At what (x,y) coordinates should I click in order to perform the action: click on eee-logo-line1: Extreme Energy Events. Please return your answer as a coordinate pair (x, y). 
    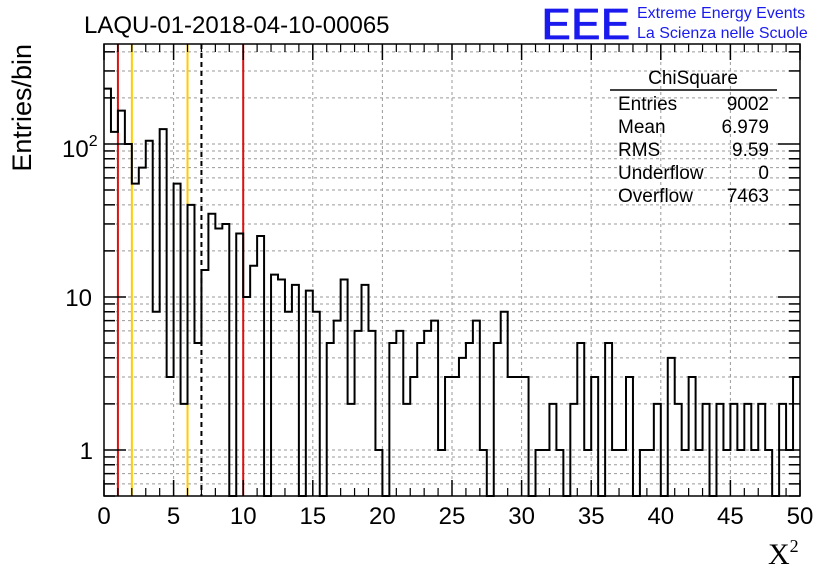
    Looking at the image, I should click on (721, 13).